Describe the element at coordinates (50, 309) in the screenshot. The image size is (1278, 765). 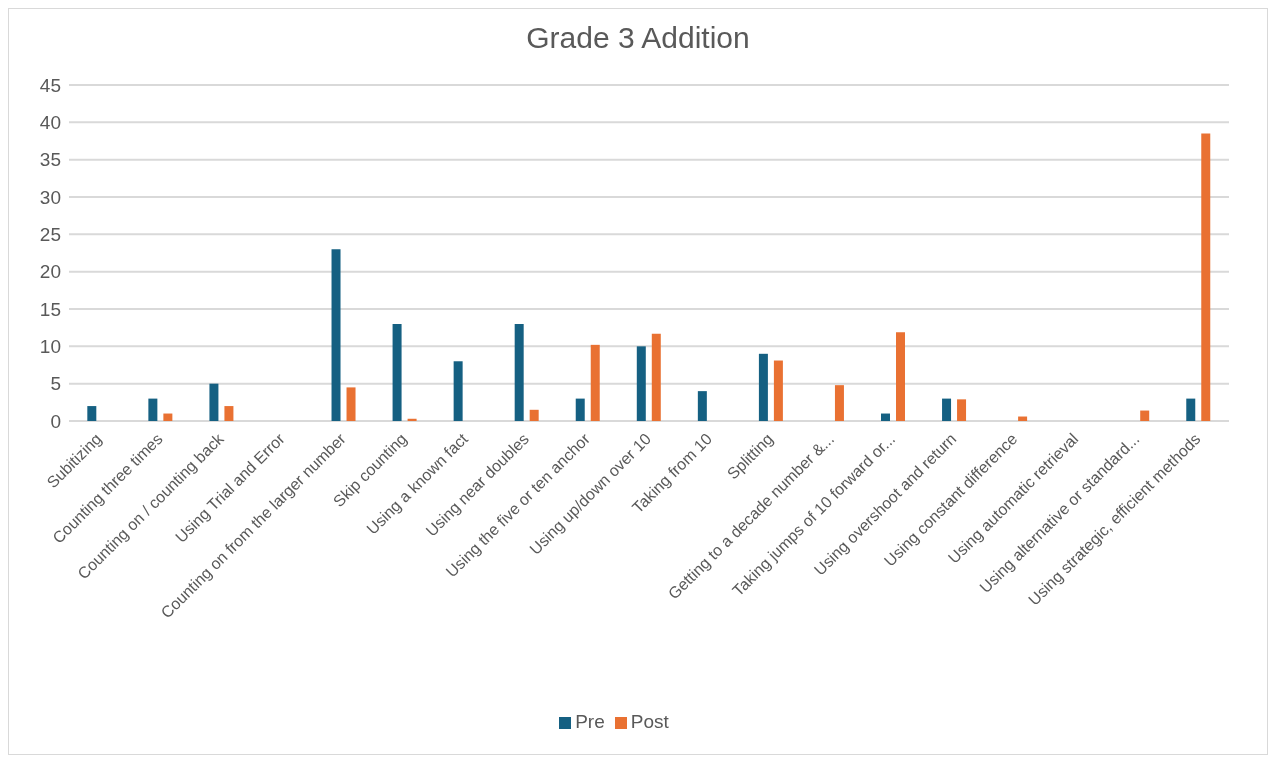
I see `y-tick-label: 15` at that location.